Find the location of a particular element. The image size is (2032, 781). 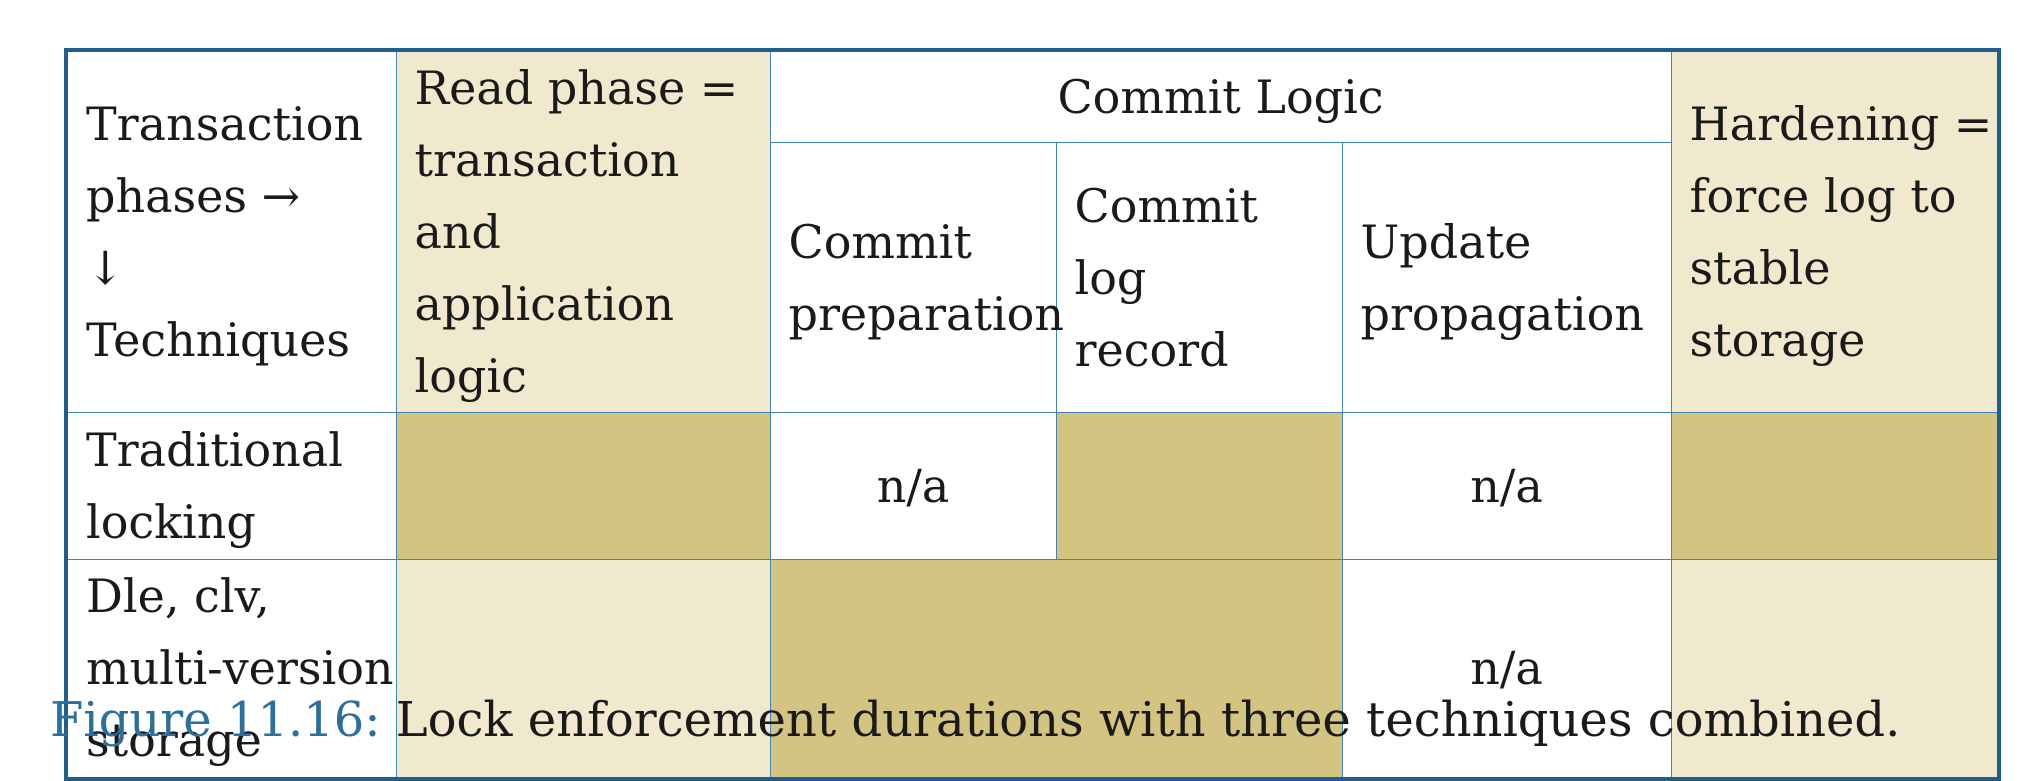

commit-lock-cell is located at coordinates (1056, 669).